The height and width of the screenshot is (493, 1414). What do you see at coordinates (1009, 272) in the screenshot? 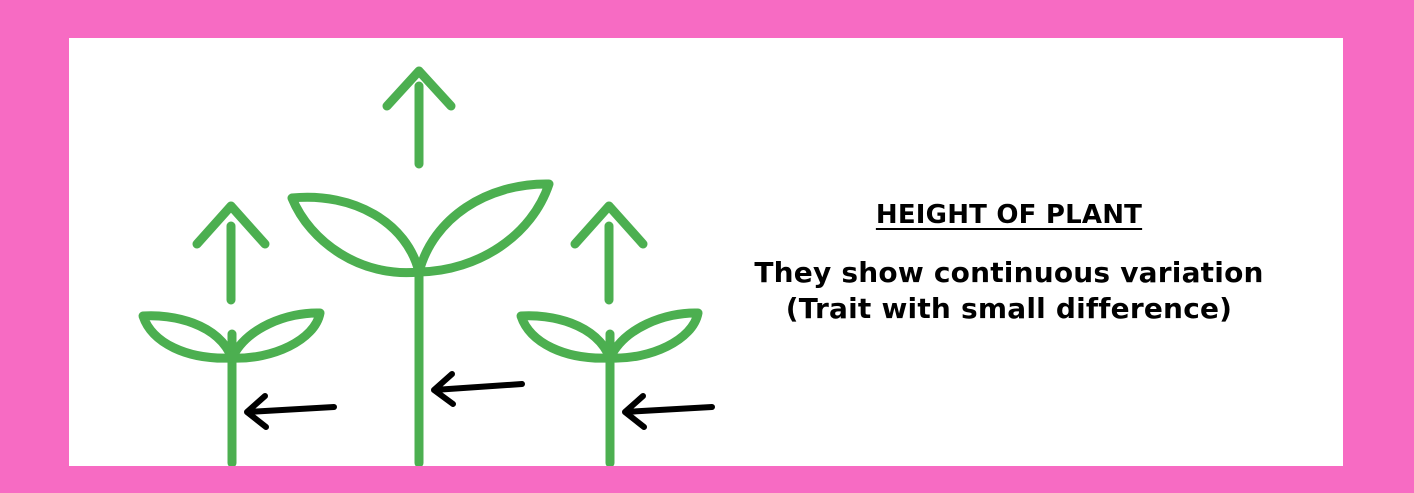
I see `description-line-1: They show continuous variation` at bounding box center [1009, 272].